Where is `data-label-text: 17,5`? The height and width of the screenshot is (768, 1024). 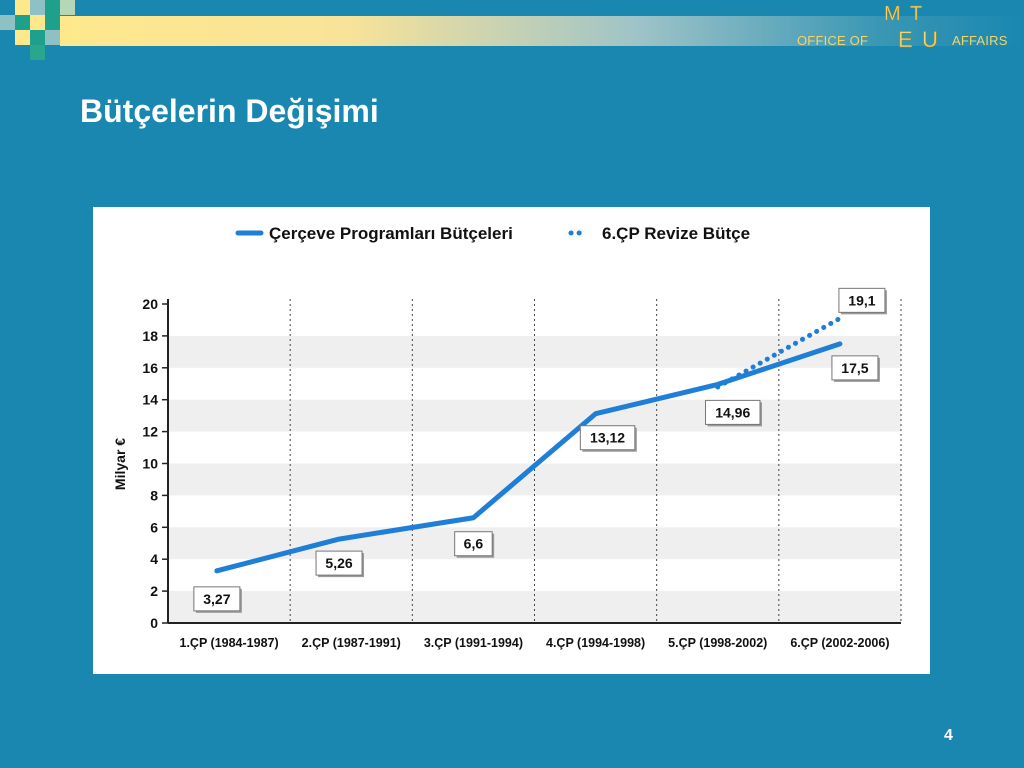 data-label-text: 17,5 is located at coordinates (854, 368).